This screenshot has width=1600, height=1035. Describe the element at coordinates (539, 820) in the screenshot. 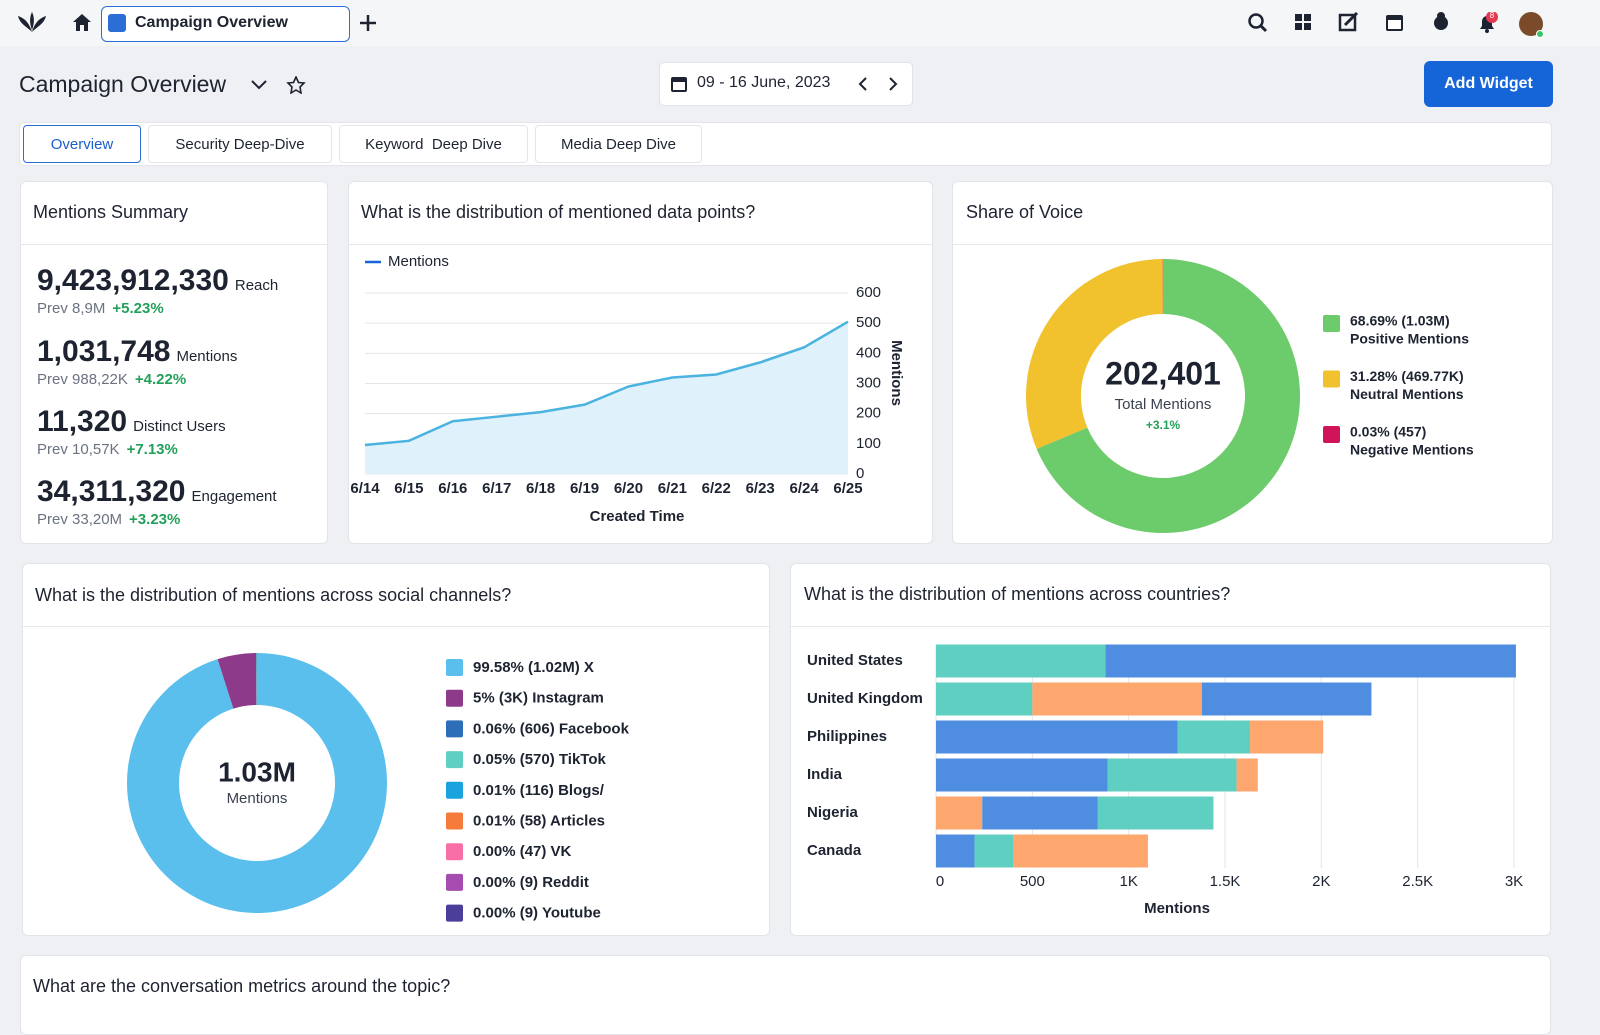

I see `legend-entry: 0.01% (58) Articles` at that location.